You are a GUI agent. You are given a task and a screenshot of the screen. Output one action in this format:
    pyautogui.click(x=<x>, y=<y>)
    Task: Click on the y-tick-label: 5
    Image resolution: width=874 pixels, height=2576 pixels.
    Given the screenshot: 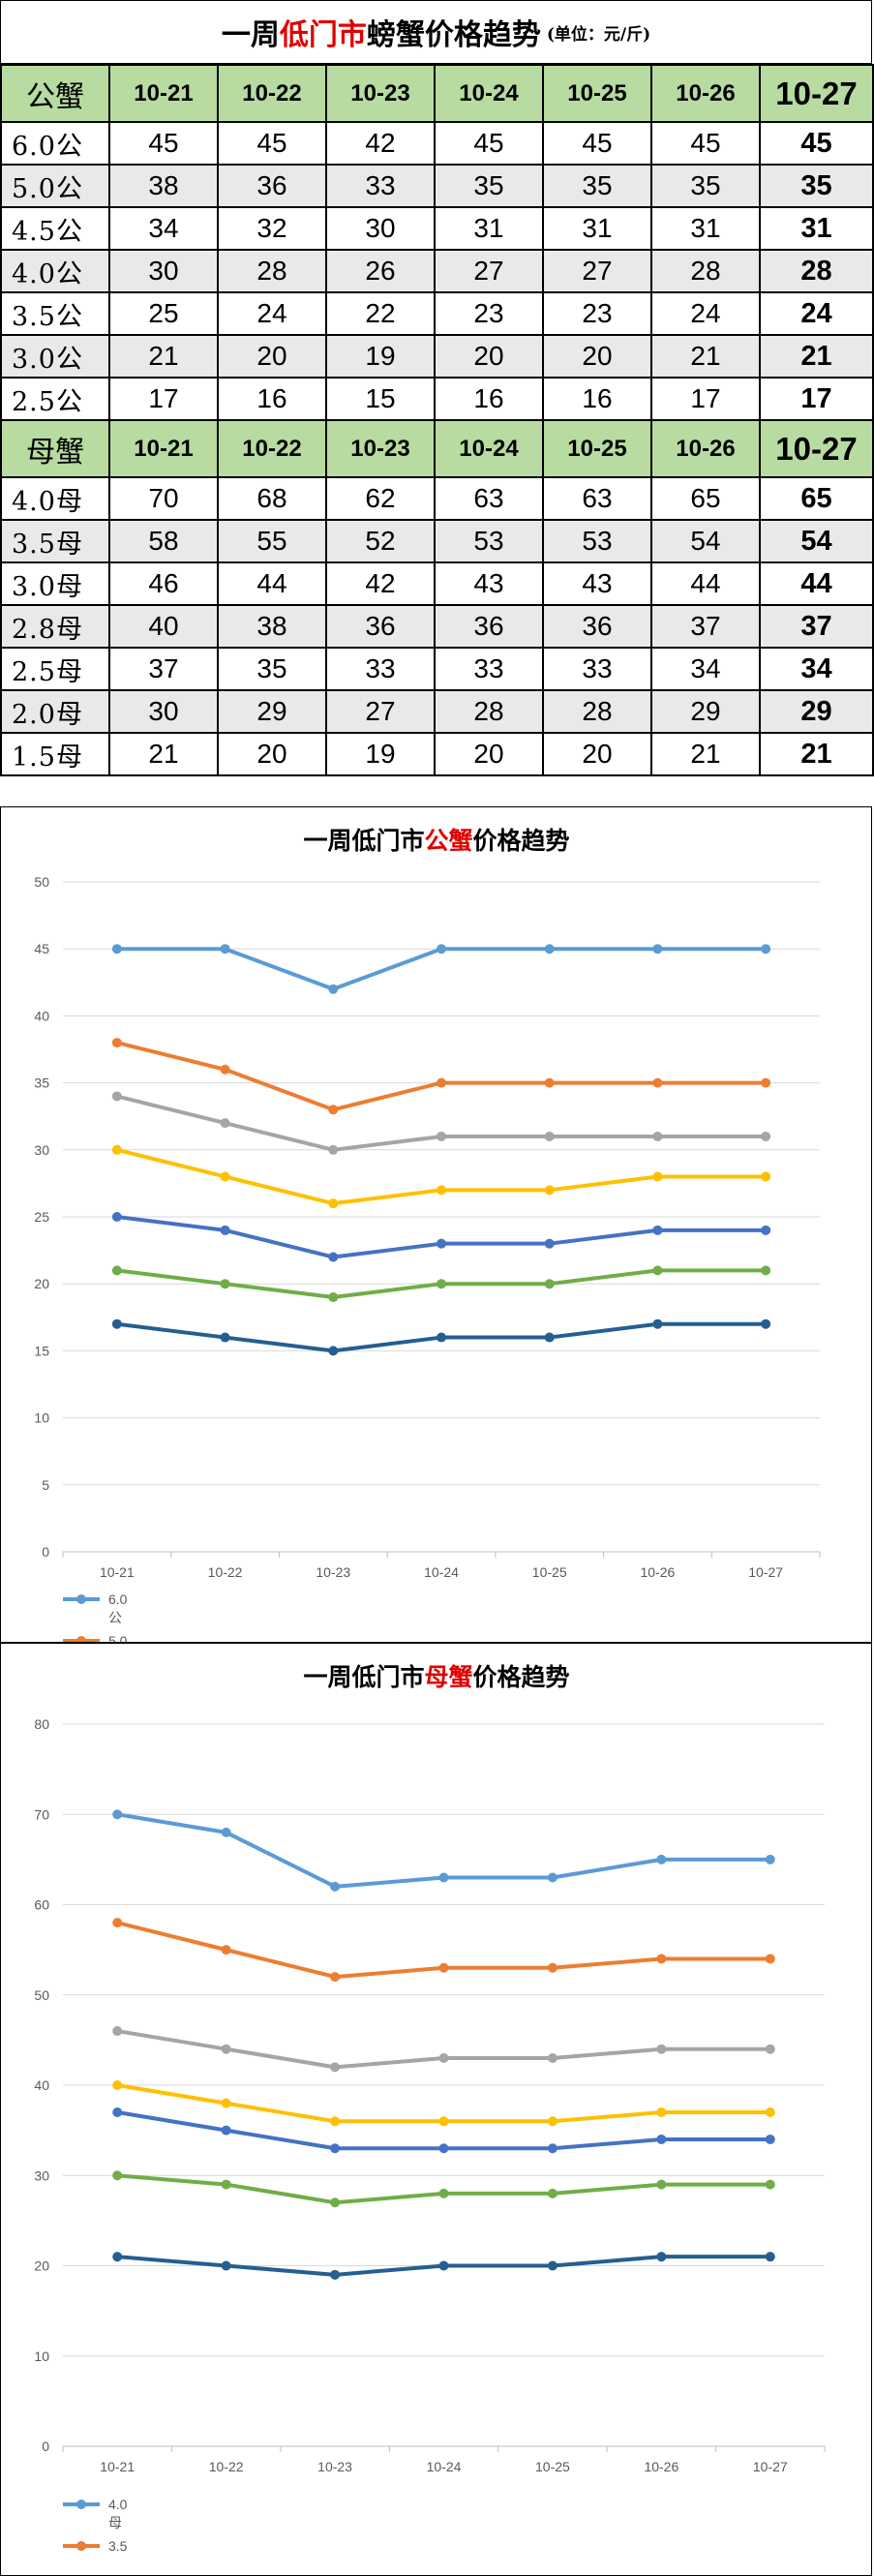 What is the action you would take?
    pyautogui.click(x=45, y=1485)
    